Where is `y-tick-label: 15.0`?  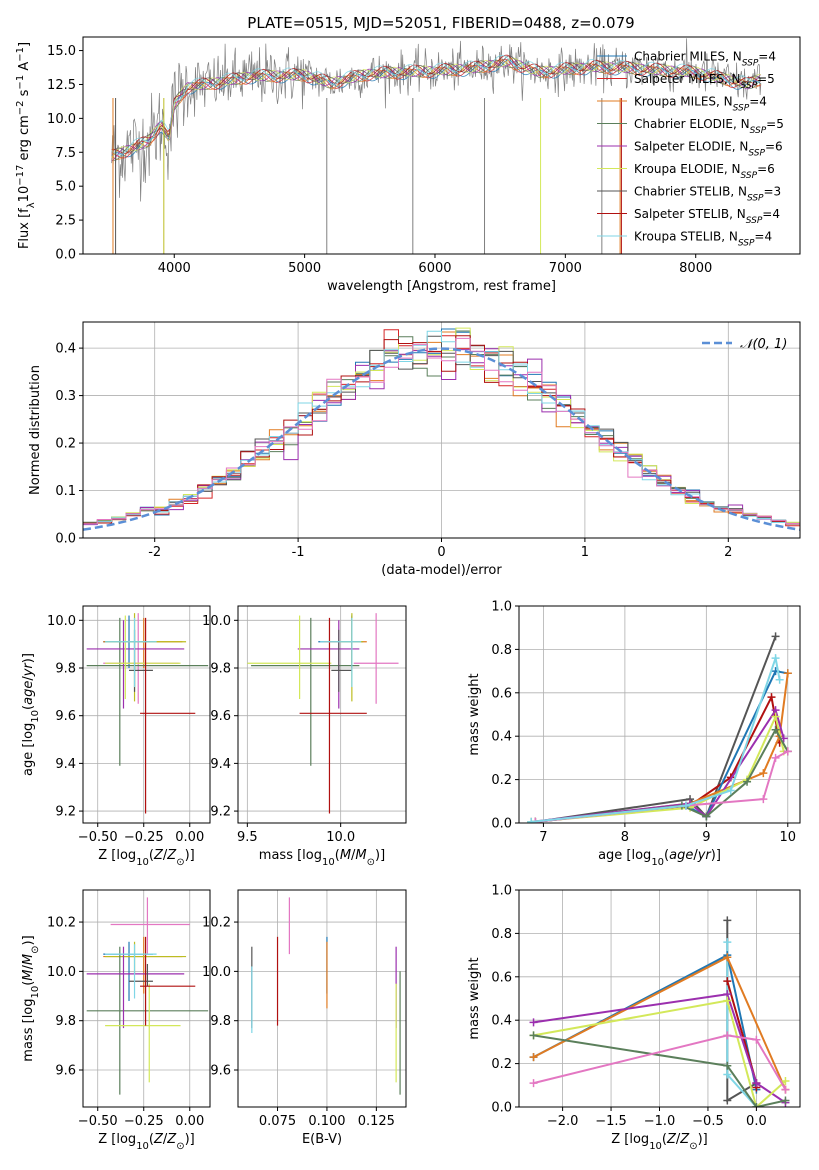 y-tick-label: 15.0 is located at coordinates (61, 51).